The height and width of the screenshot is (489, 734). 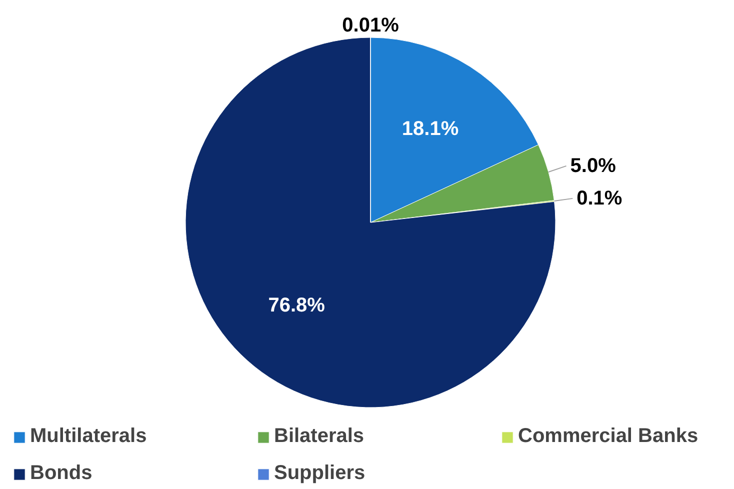 I want to click on data-label: 0.01%, so click(x=371, y=25).